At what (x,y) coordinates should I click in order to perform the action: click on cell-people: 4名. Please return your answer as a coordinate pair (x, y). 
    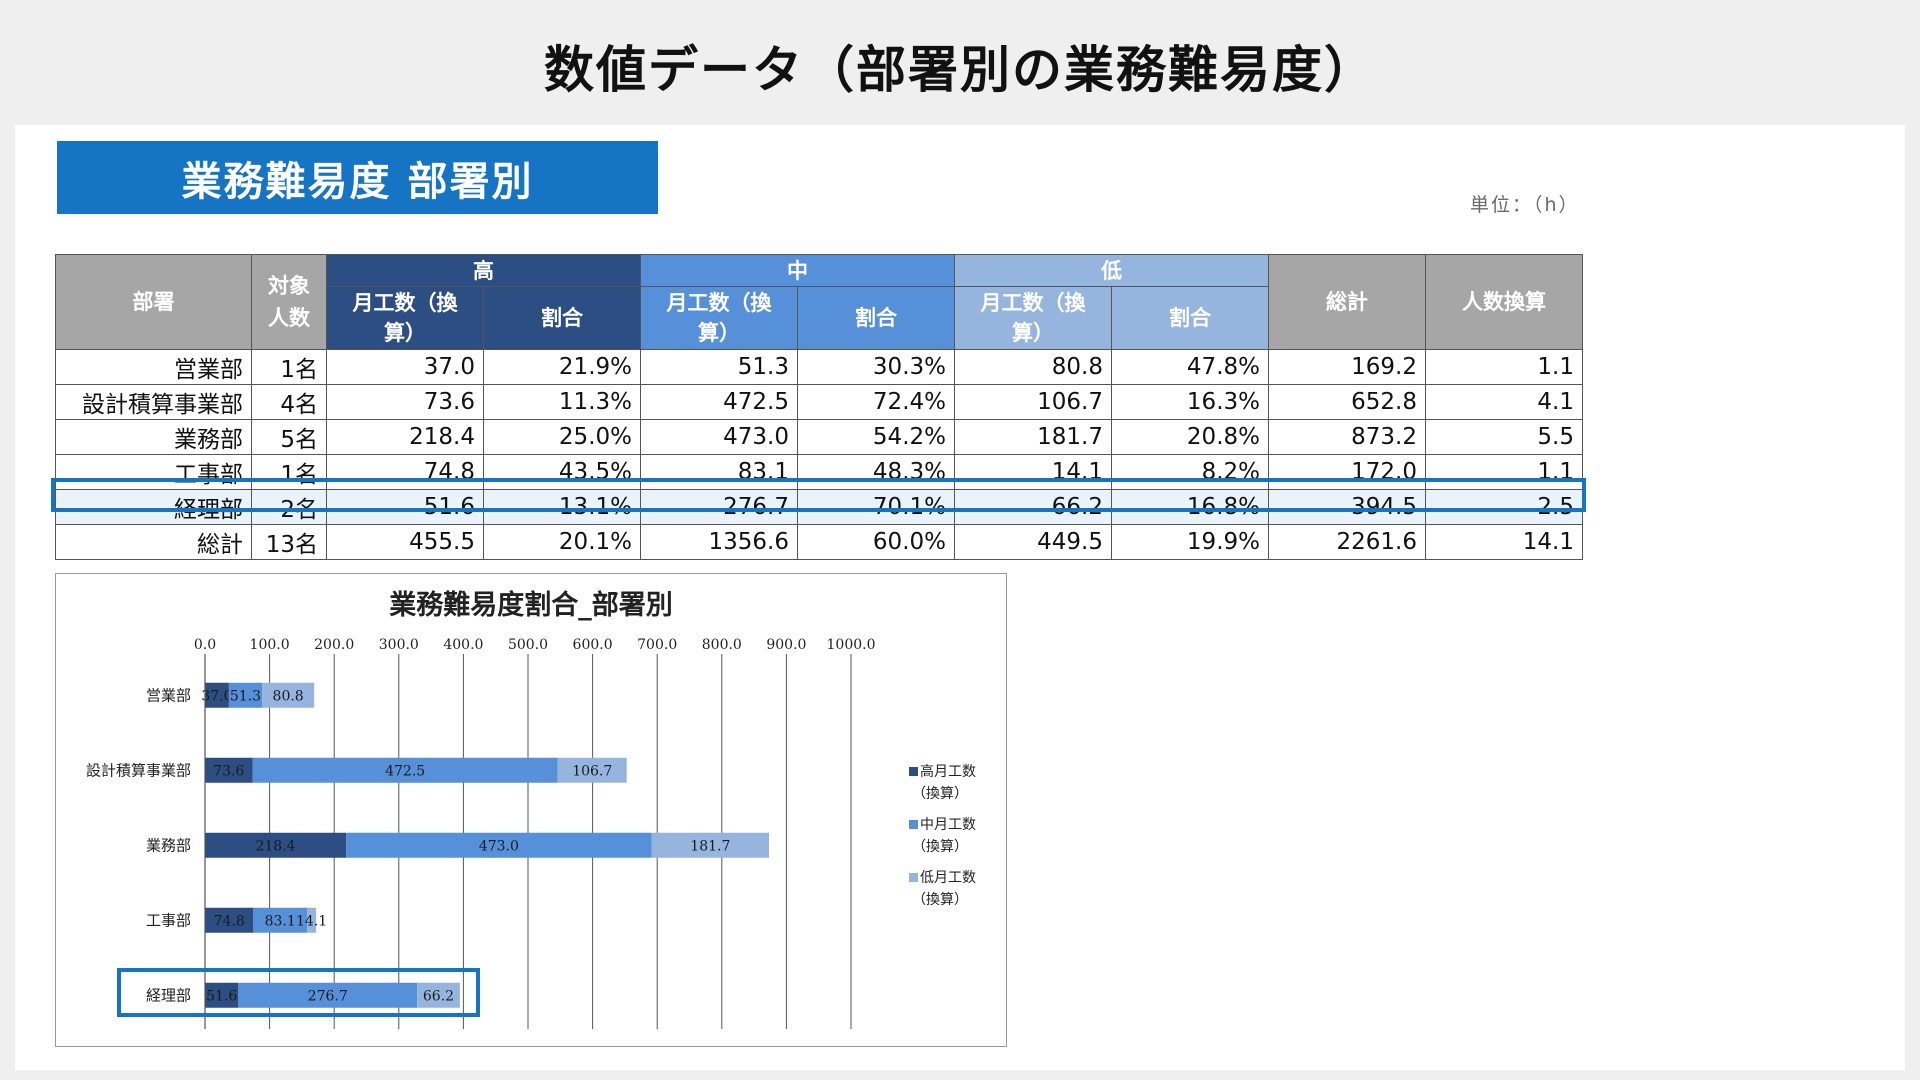
    Looking at the image, I should click on (289, 402).